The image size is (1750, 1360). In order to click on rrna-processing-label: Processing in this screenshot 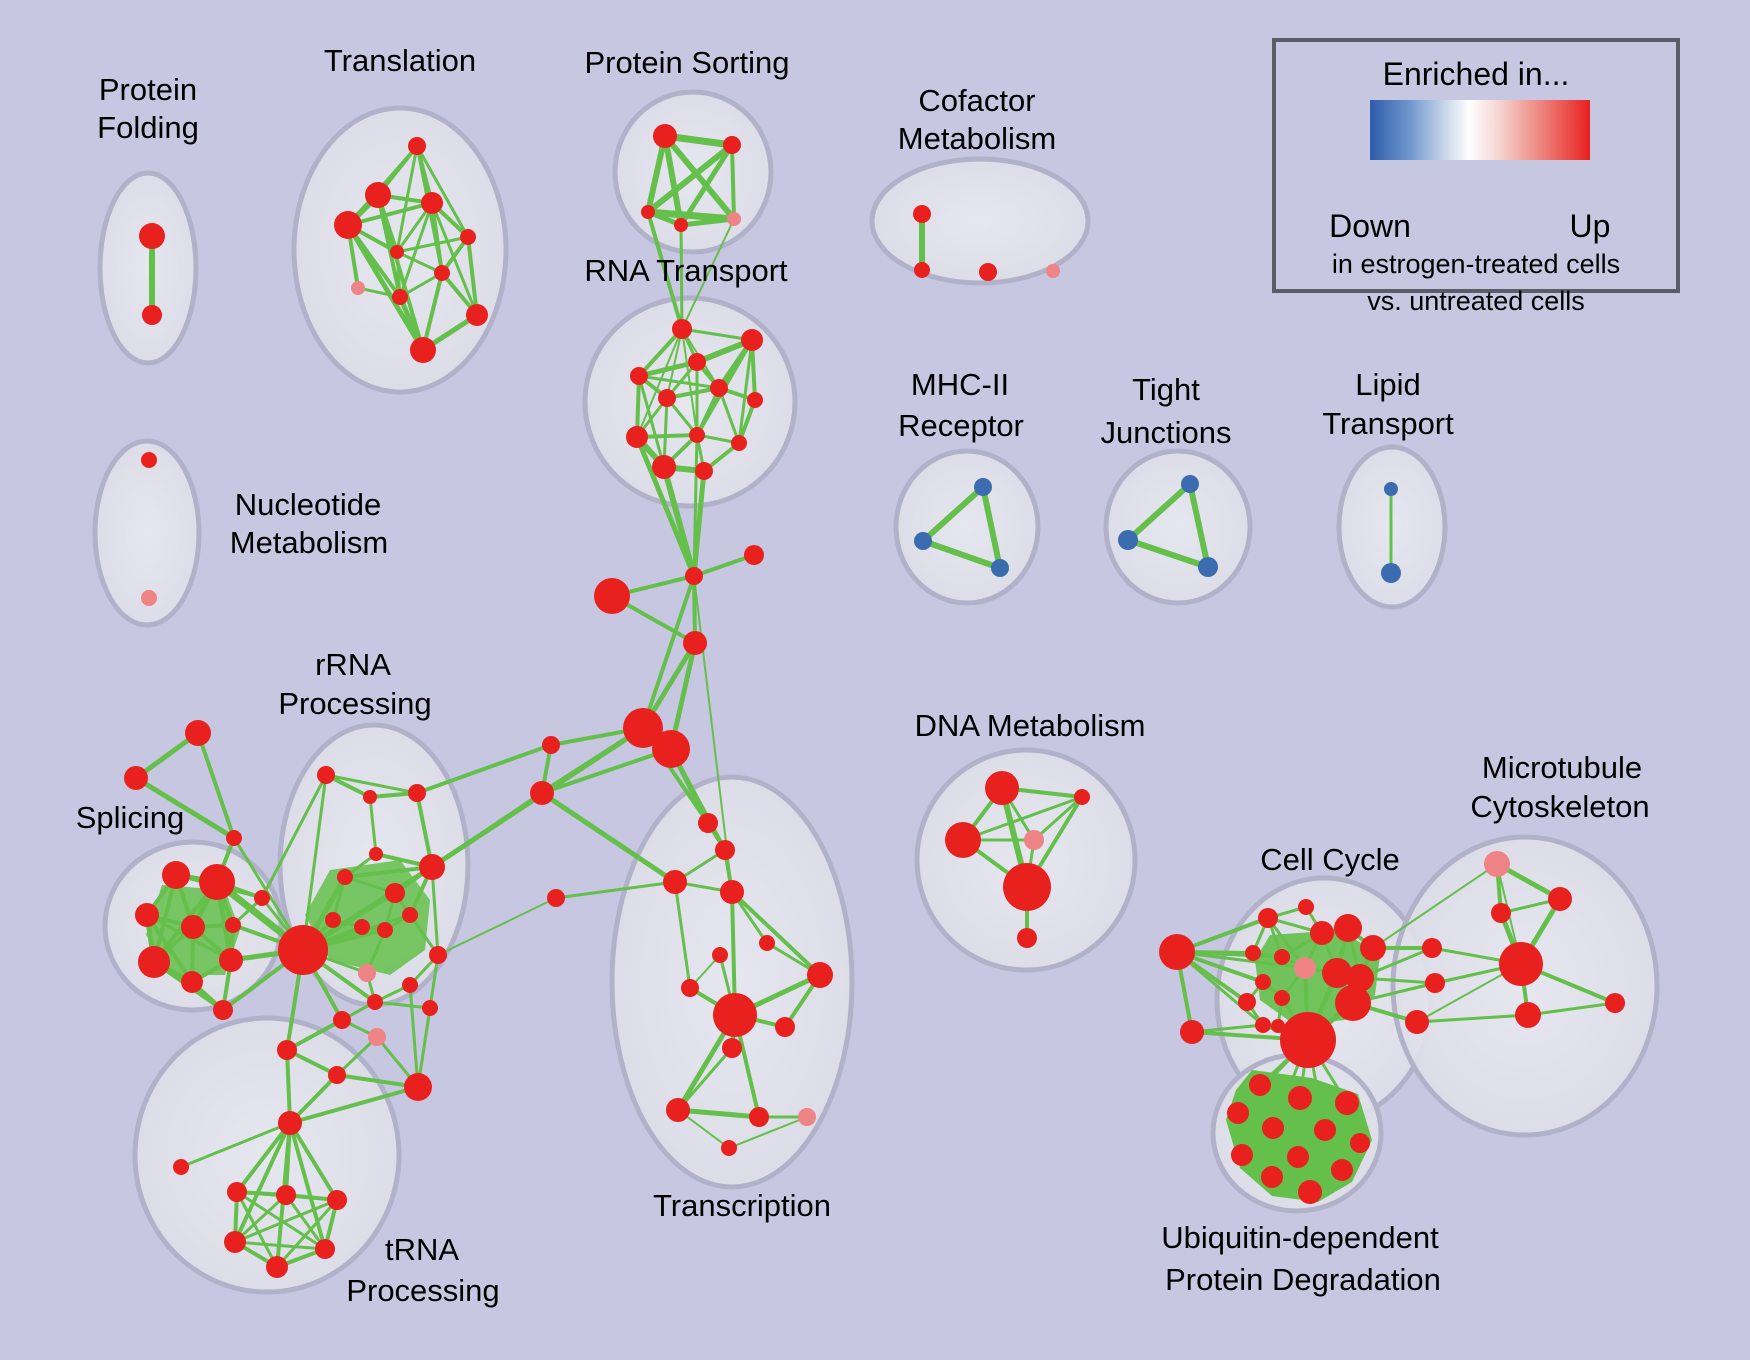, I will do `click(354, 703)`.